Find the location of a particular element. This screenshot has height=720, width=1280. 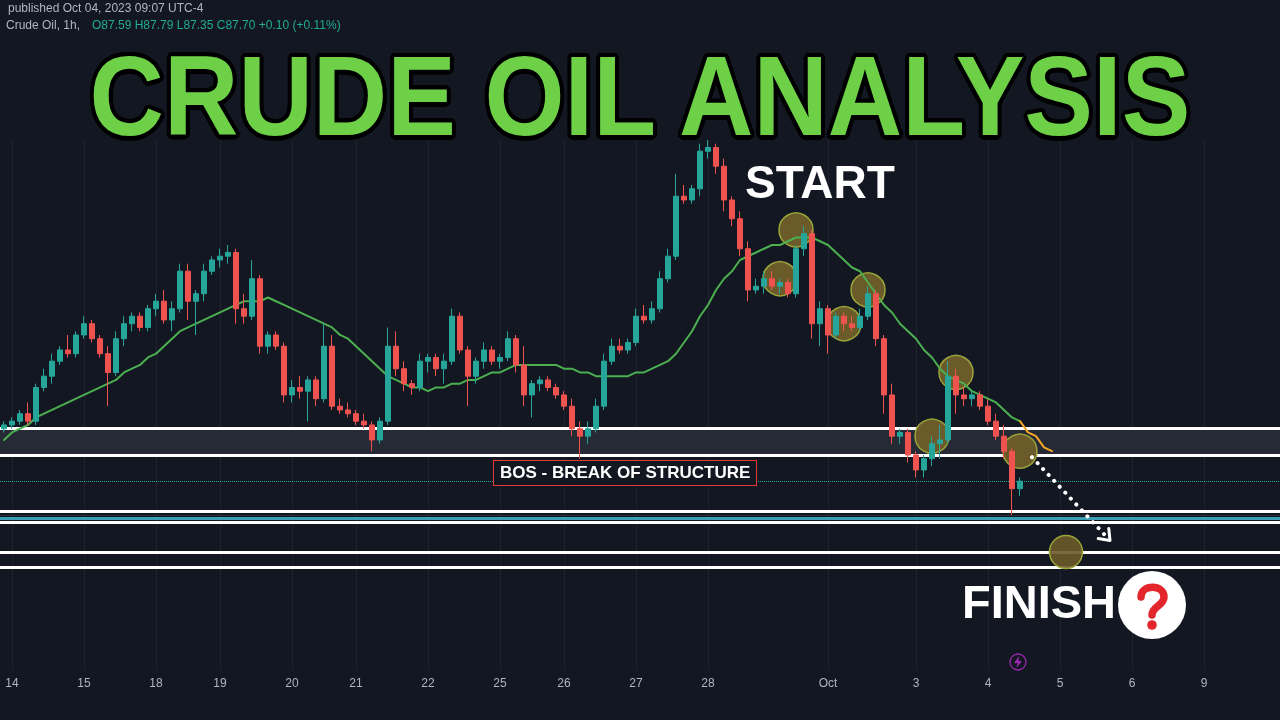

x-tick-label: 4 is located at coordinates (988, 683).